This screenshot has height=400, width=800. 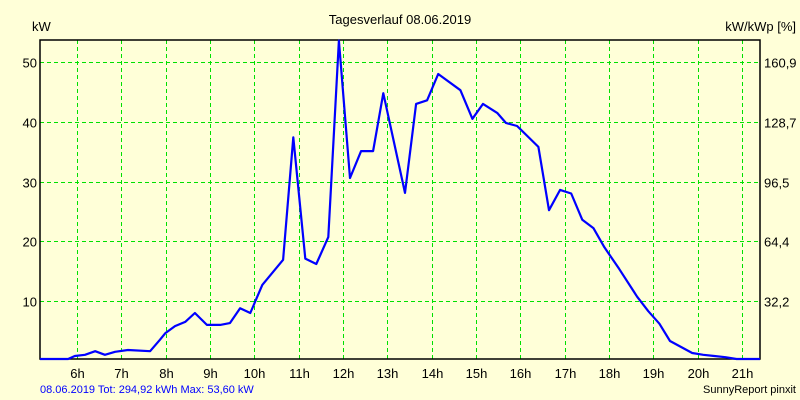 What do you see at coordinates (776, 183) in the screenshot?
I see `y-right-tick-label: 96,5` at bounding box center [776, 183].